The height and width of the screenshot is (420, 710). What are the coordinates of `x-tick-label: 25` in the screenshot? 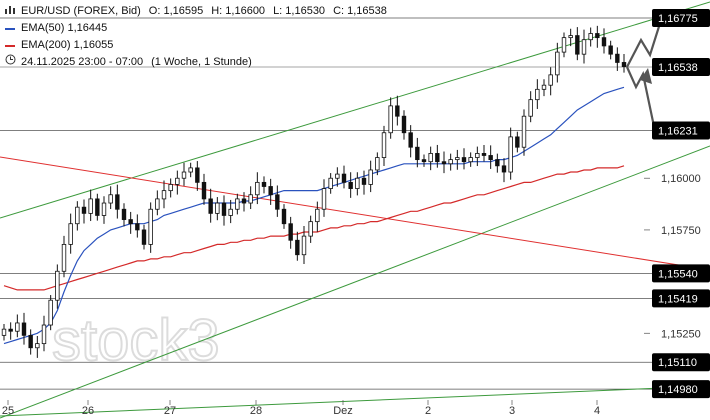 It's located at (8, 411).